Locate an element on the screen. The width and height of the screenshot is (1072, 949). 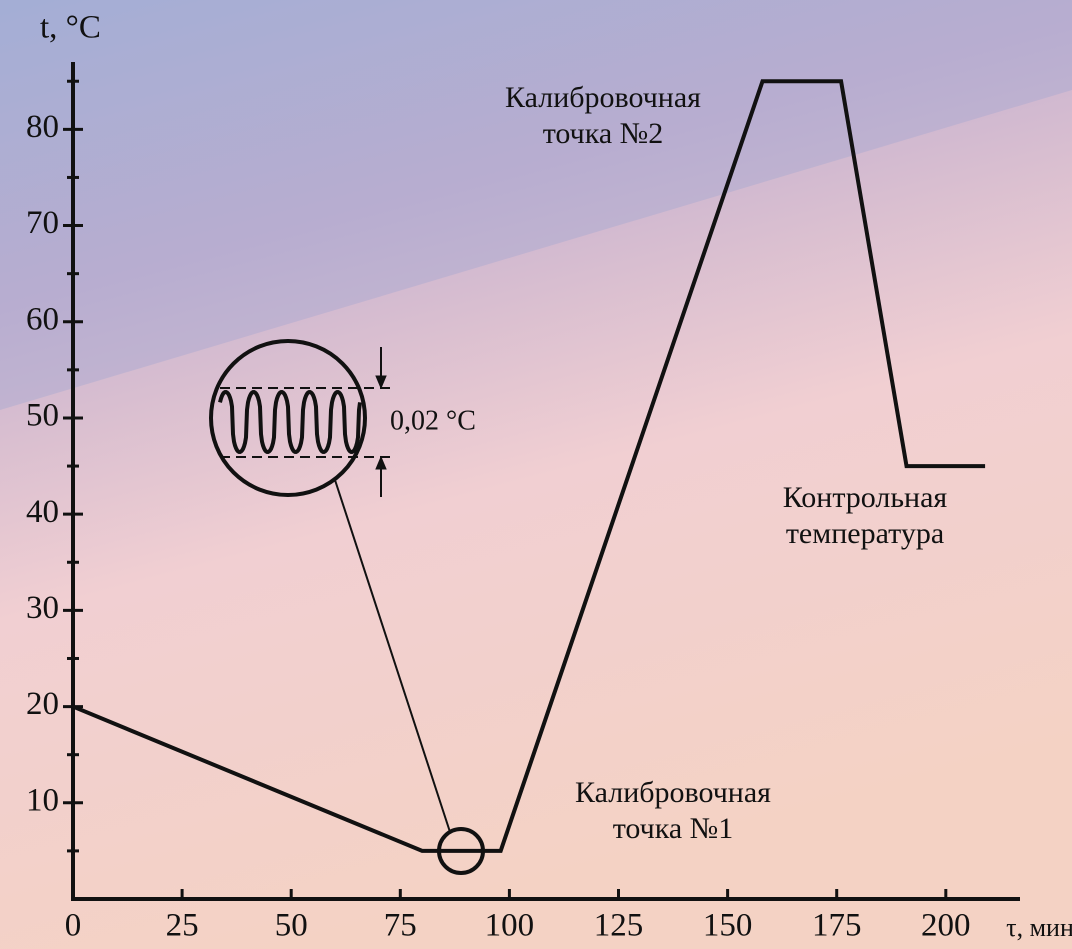
x-tick-label: 200 is located at coordinates (946, 926).